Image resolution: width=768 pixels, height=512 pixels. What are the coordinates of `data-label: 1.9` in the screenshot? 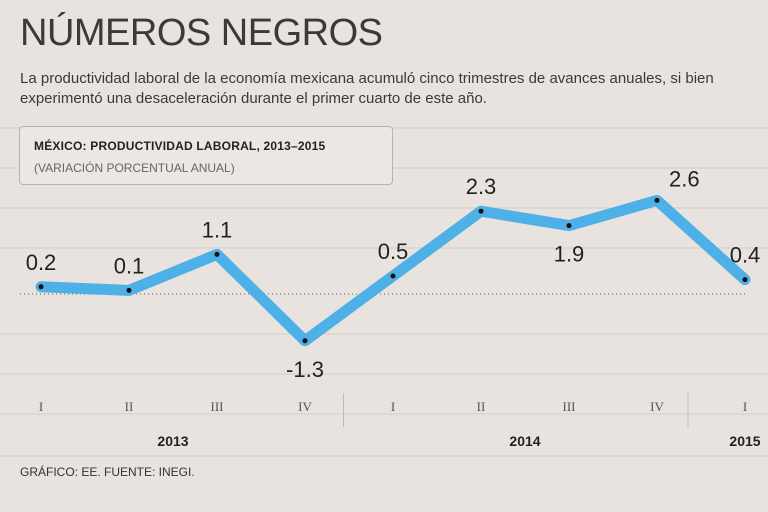 It's located at (569, 254).